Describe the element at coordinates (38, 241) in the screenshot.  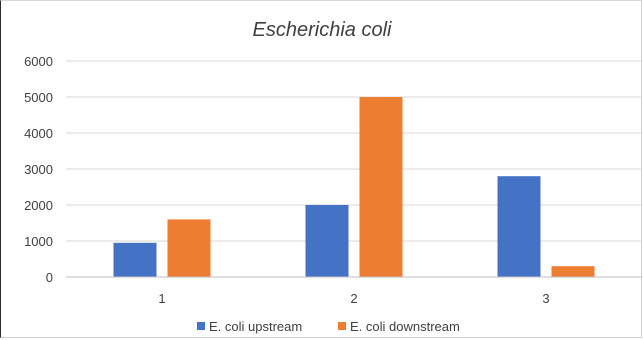
I see `y-tick-label: 1000` at that location.